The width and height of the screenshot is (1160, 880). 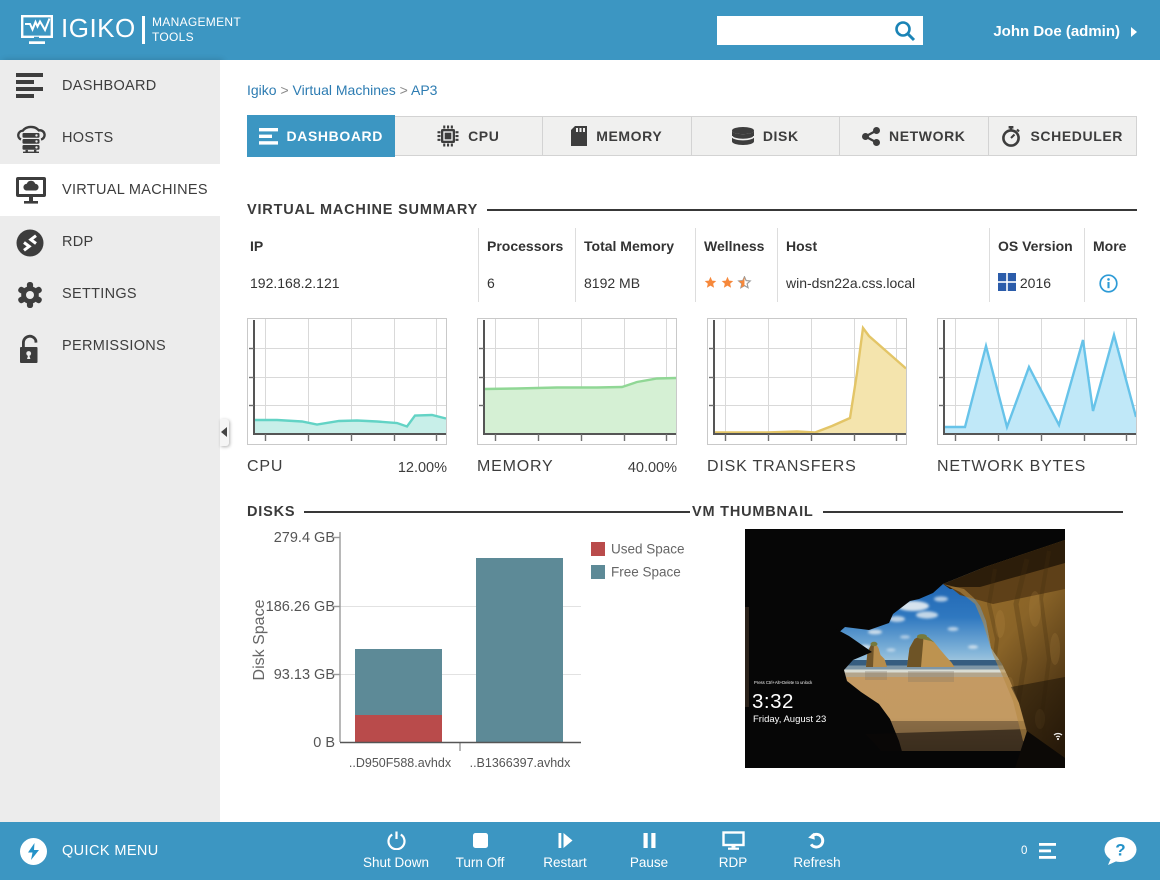 I want to click on svg-text:Press Ctrl+Alt+Delete to unloc: Press Ctrl+Alt+Delete to unlock, so click(x=783, y=682).